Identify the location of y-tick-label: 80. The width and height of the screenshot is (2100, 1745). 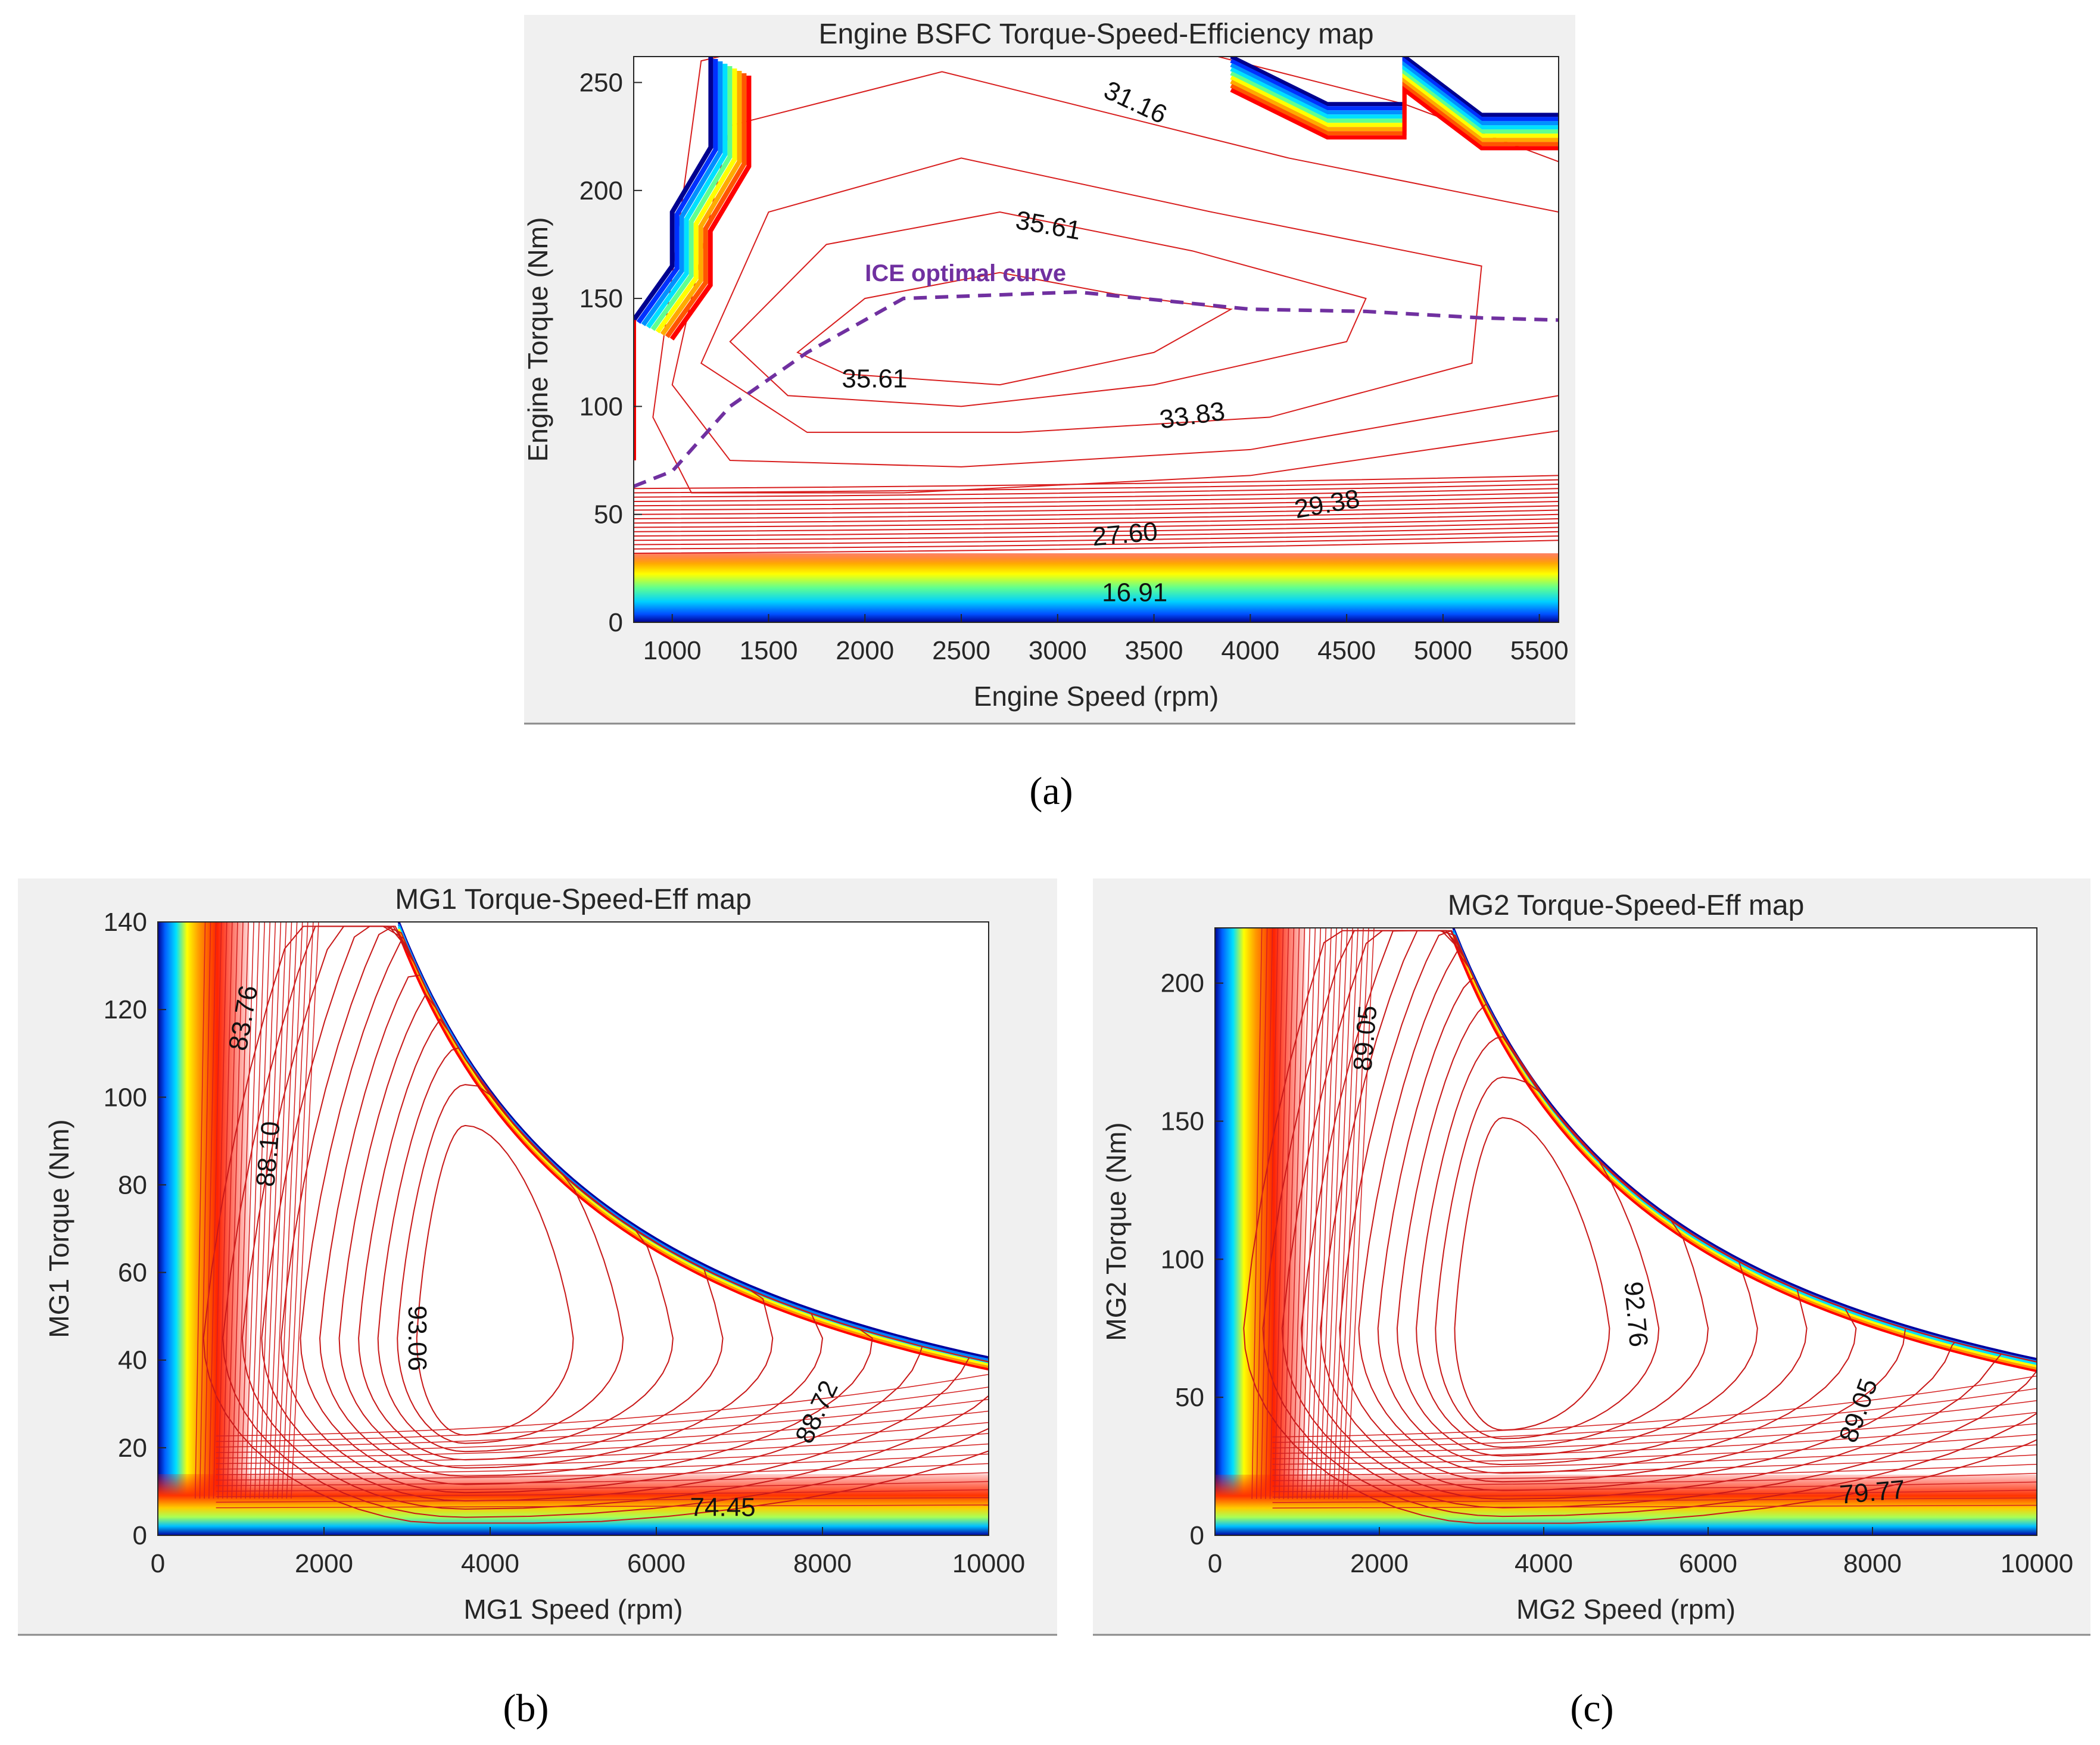
(132, 1184).